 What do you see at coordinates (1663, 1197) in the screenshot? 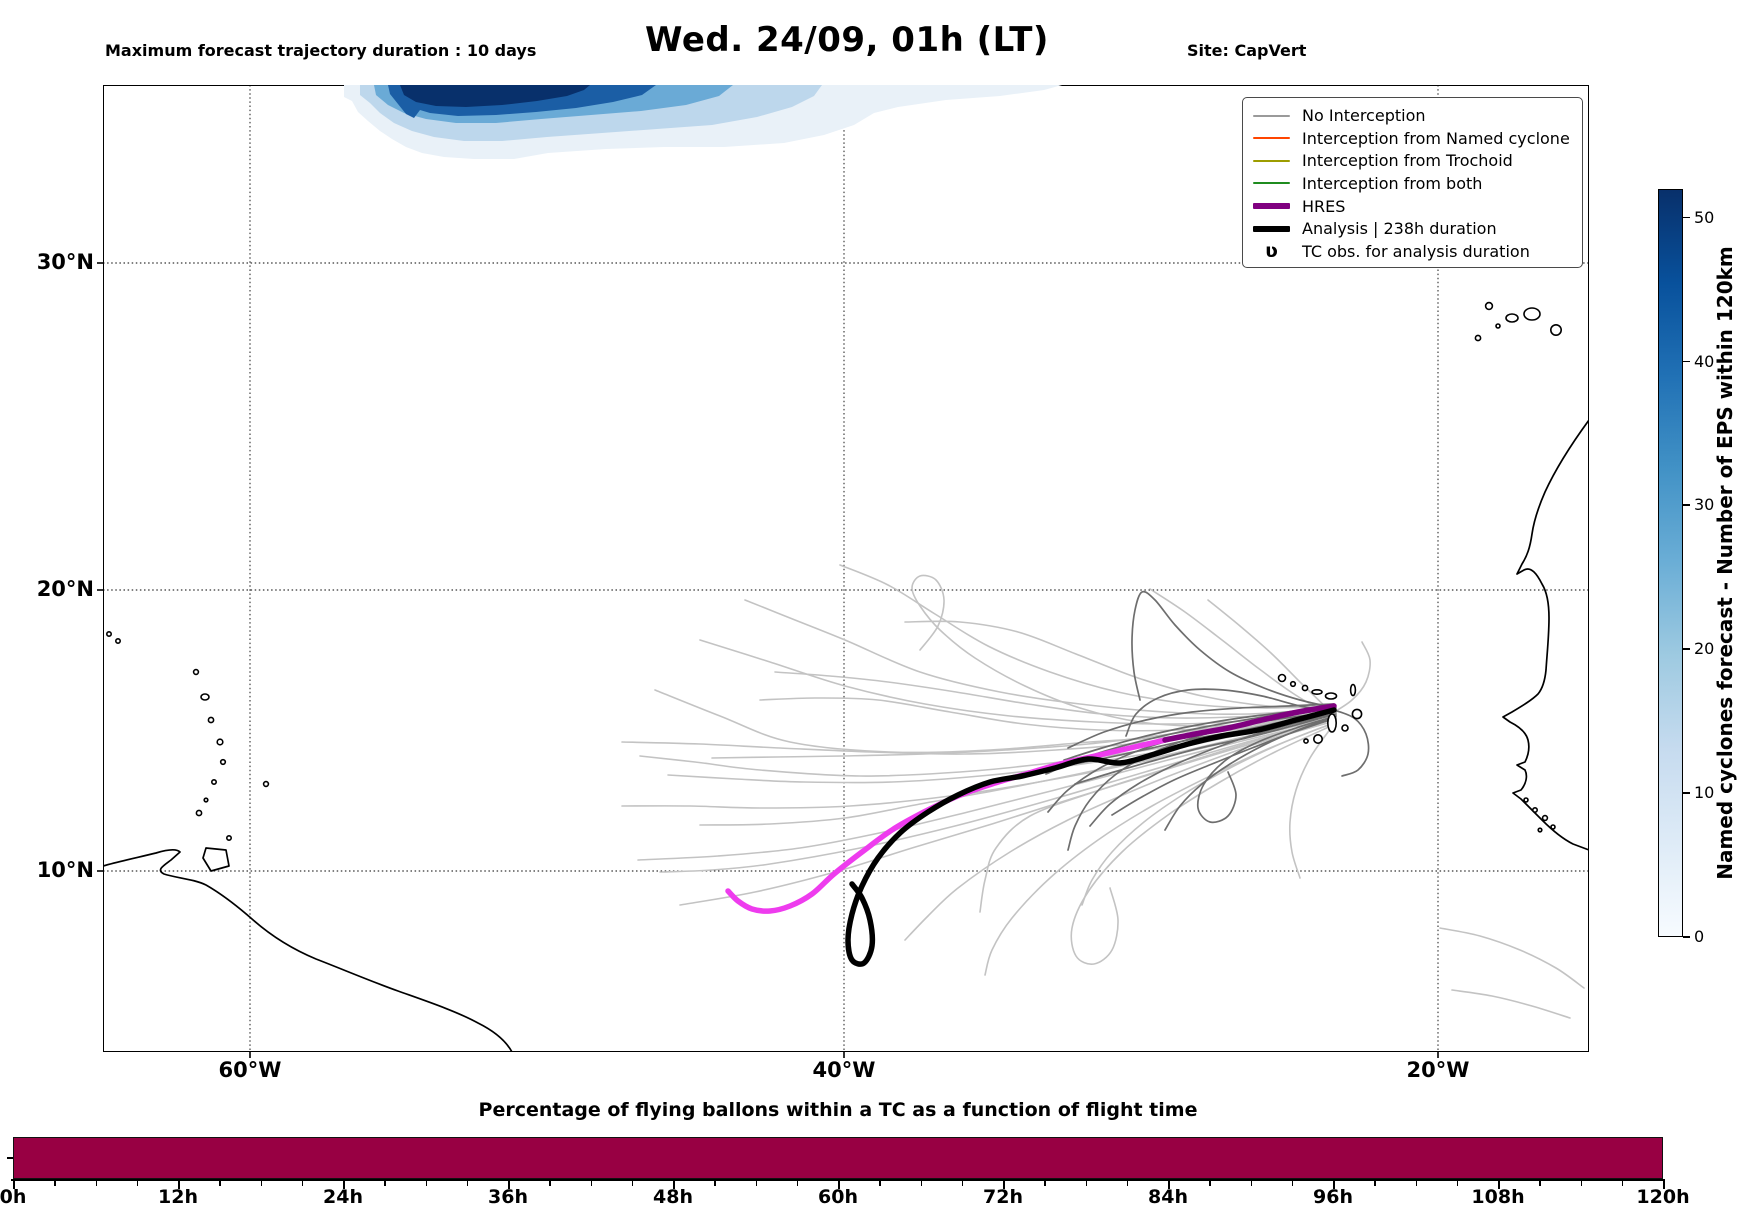
I see `time-axis-label: 120h` at bounding box center [1663, 1197].